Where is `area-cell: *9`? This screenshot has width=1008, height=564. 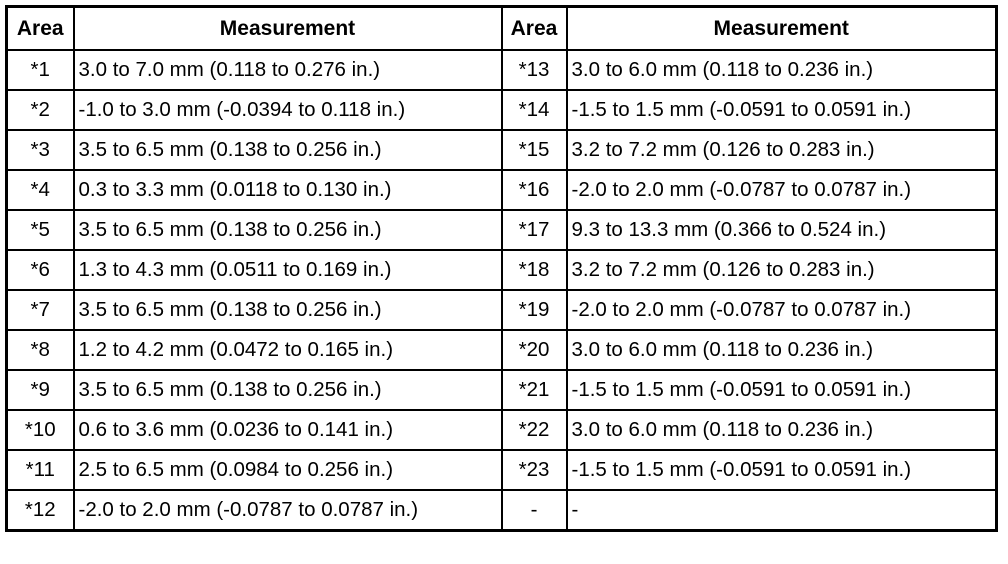
area-cell: *9 is located at coordinates (40, 390).